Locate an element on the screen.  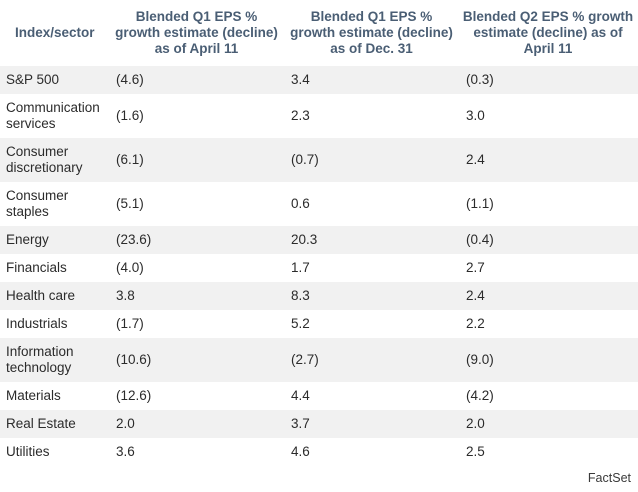
table-row: Real Estate 2.0 3.7 2.0 is located at coordinates (319, 424).